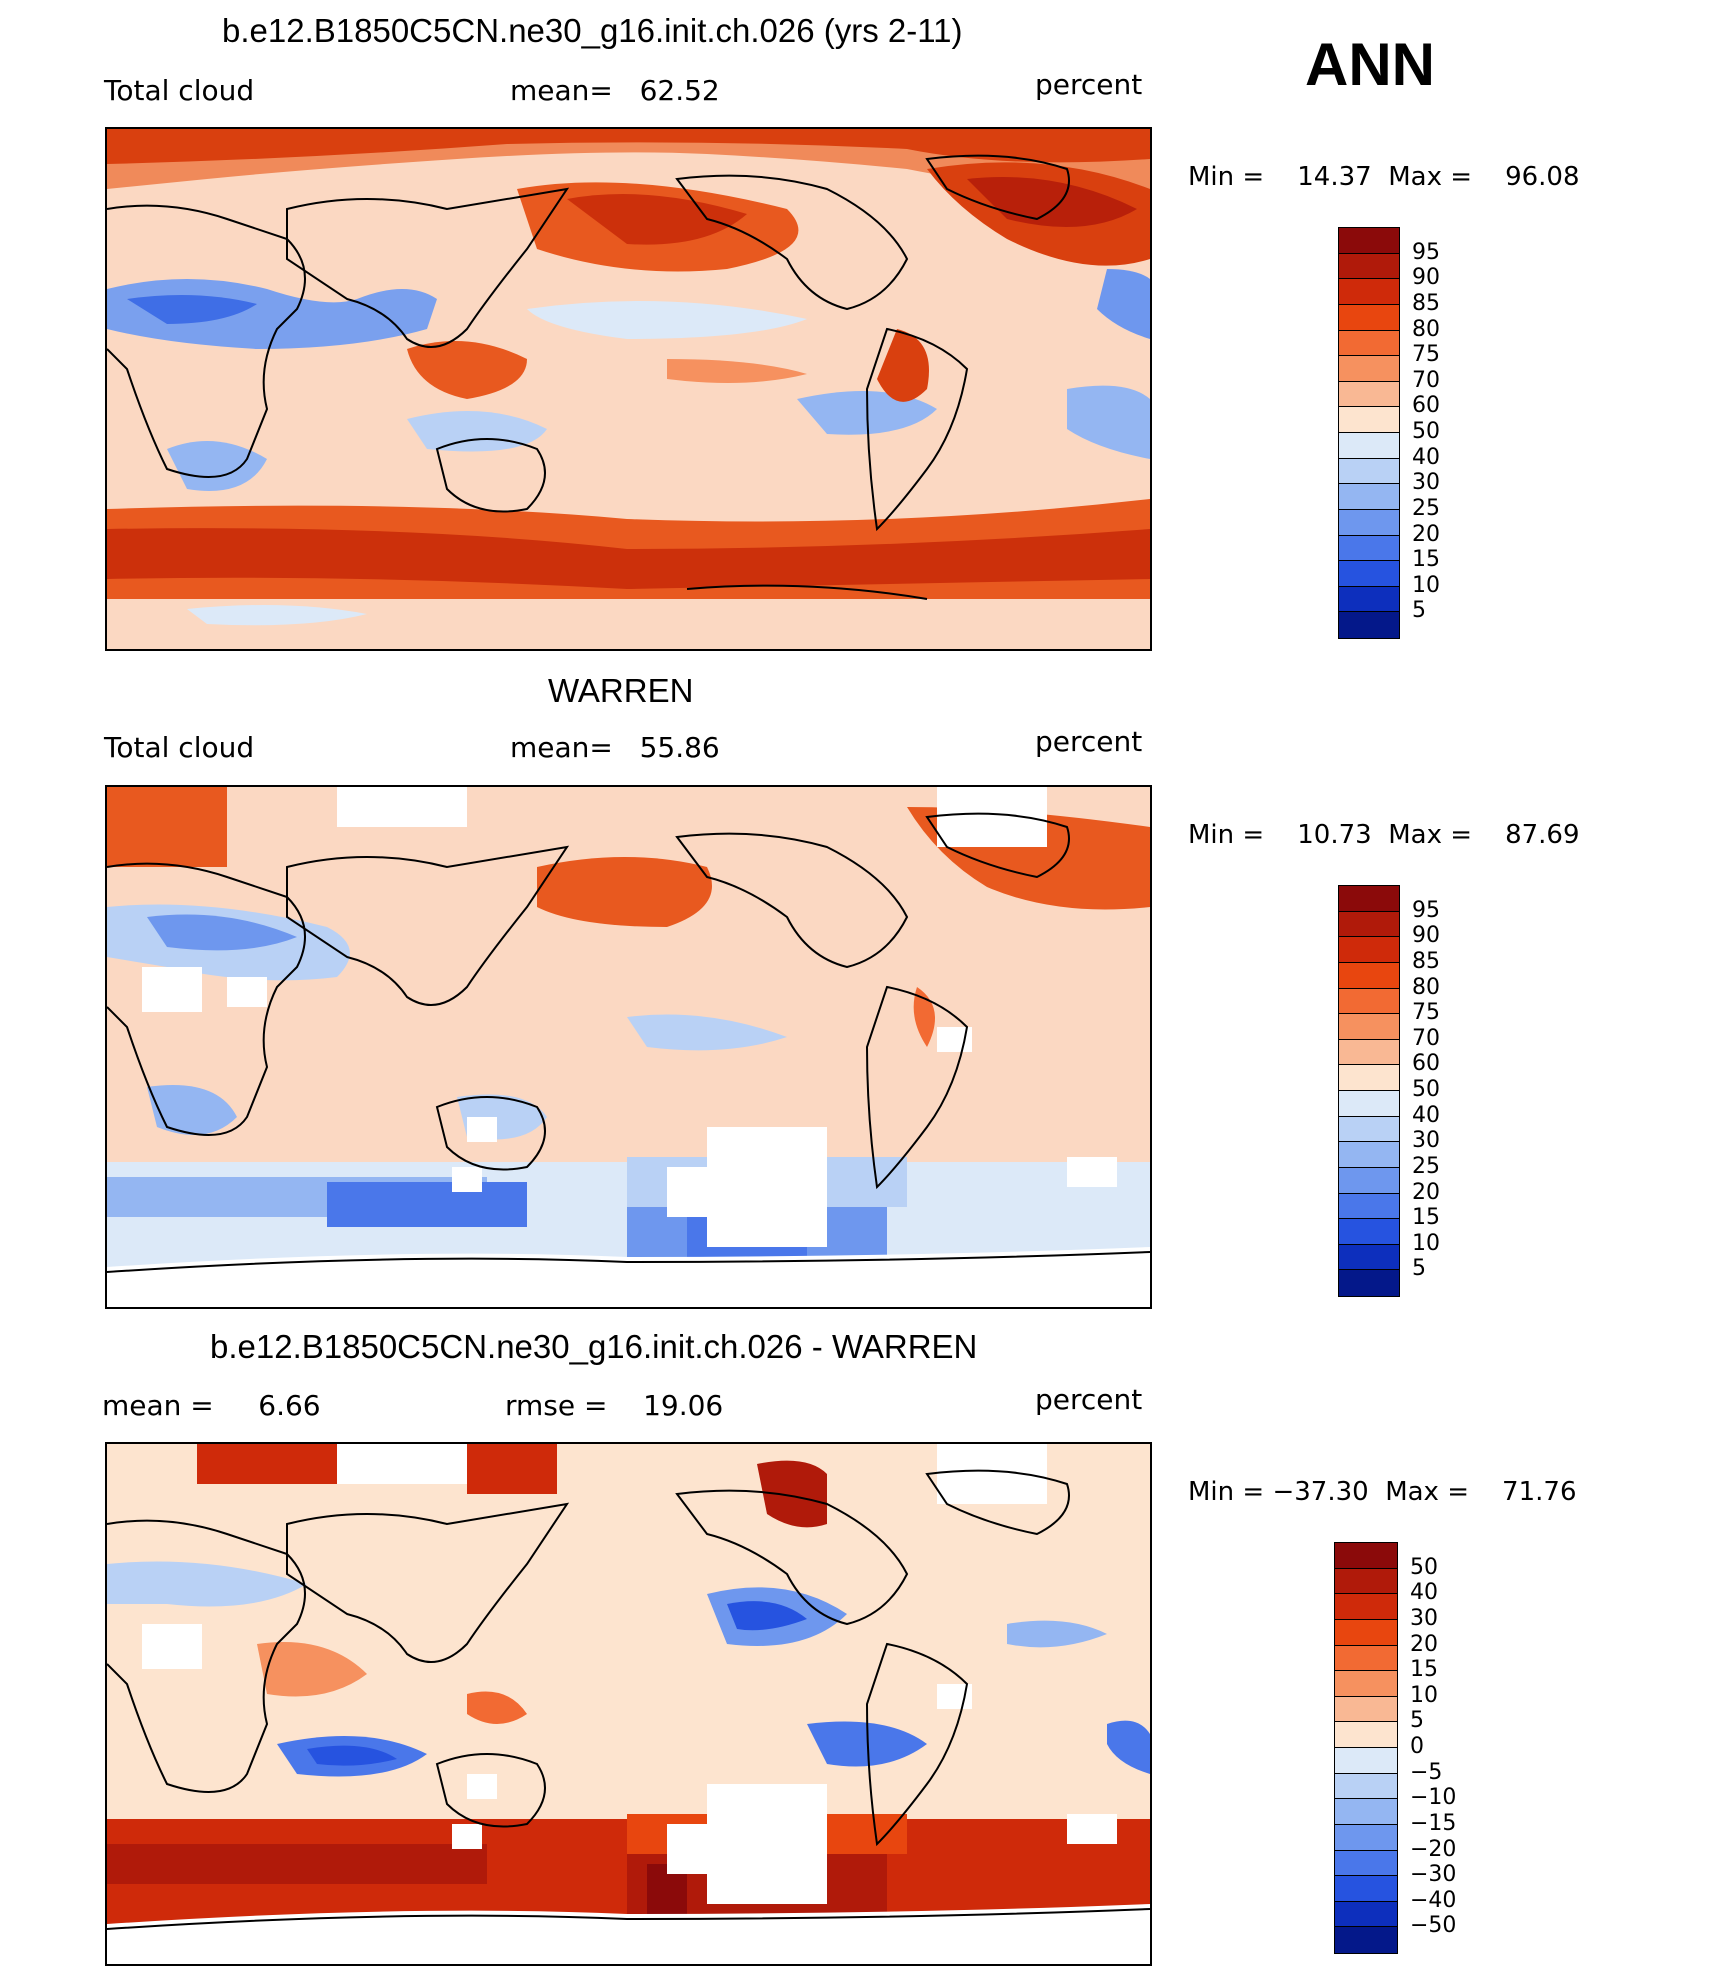 Image resolution: width=1710 pixels, height=1975 pixels. I want to click on panel-1-colorbar, so click(1369, 433).